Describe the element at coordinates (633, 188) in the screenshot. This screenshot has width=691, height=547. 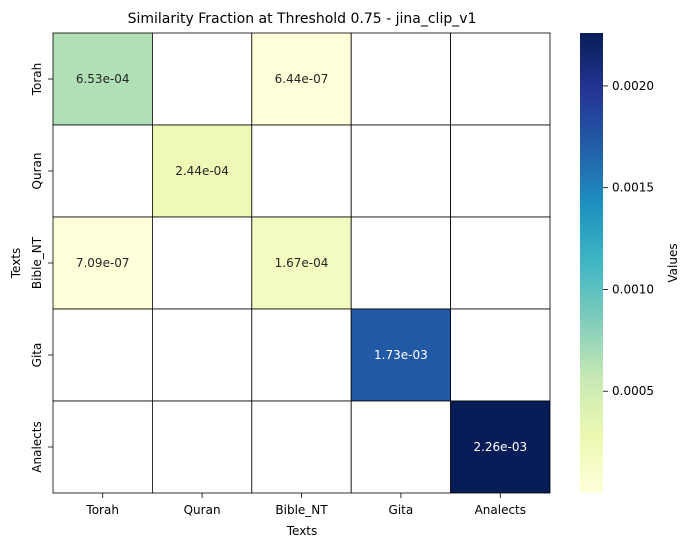
I see `colorbar-tick-label: 0.0015` at that location.